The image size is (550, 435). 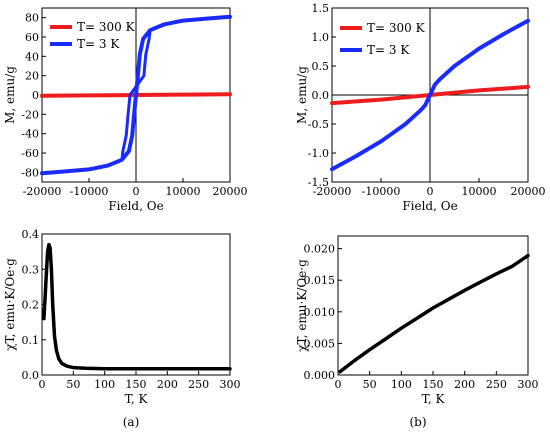 What do you see at coordinates (320, 312) in the screenshot?
I see `y-tick-label: 0.010` at bounding box center [320, 312].